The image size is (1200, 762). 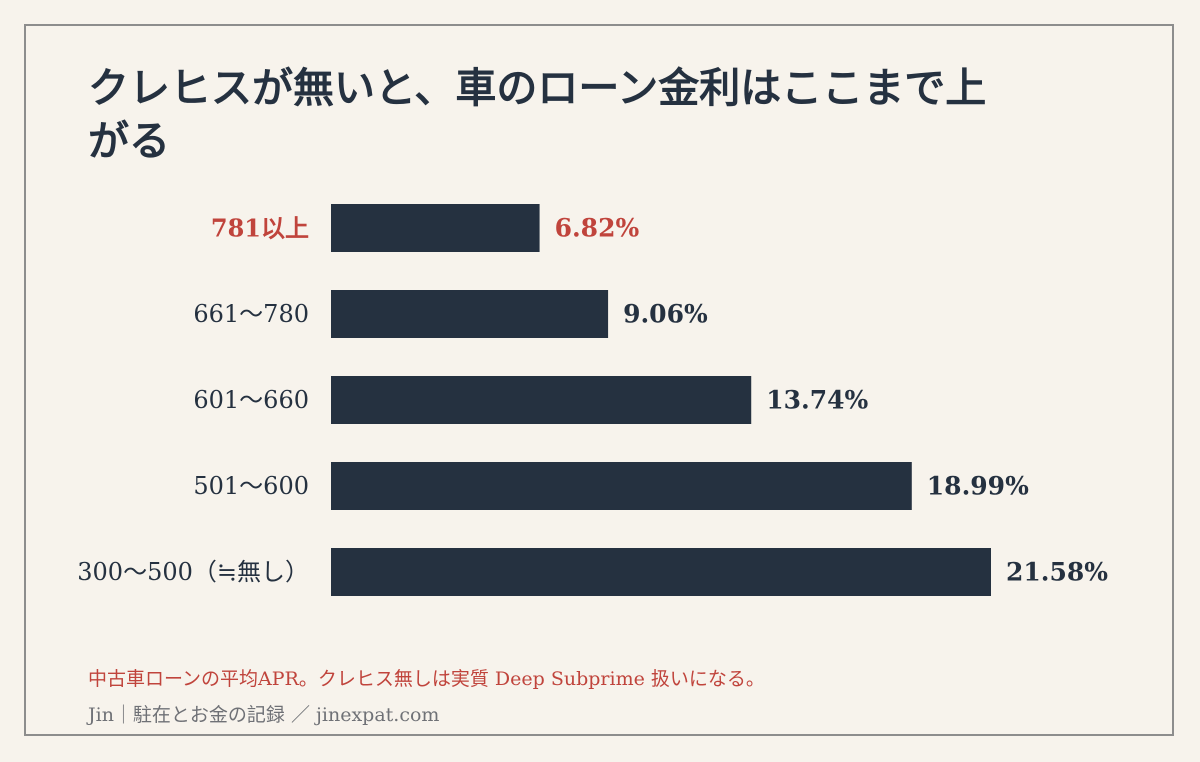 I want to click on chart-credit: Jin｜駐在とお金の記録 ／ jinexpat.com, so click(x=264, y=715).